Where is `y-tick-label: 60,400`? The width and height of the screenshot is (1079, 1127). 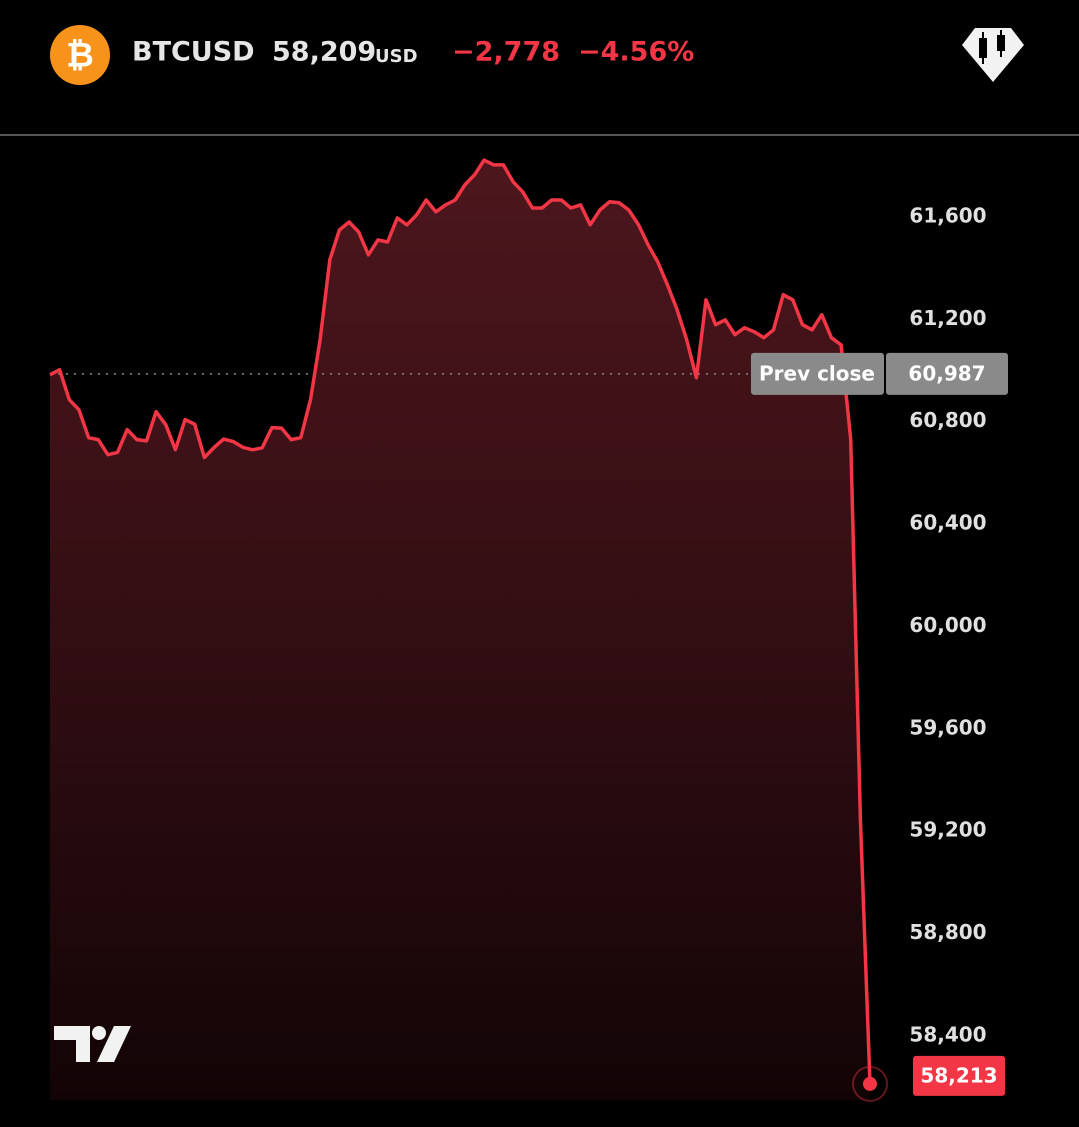
y-tick-label: 60,400 is located at coordinates (947, 523).